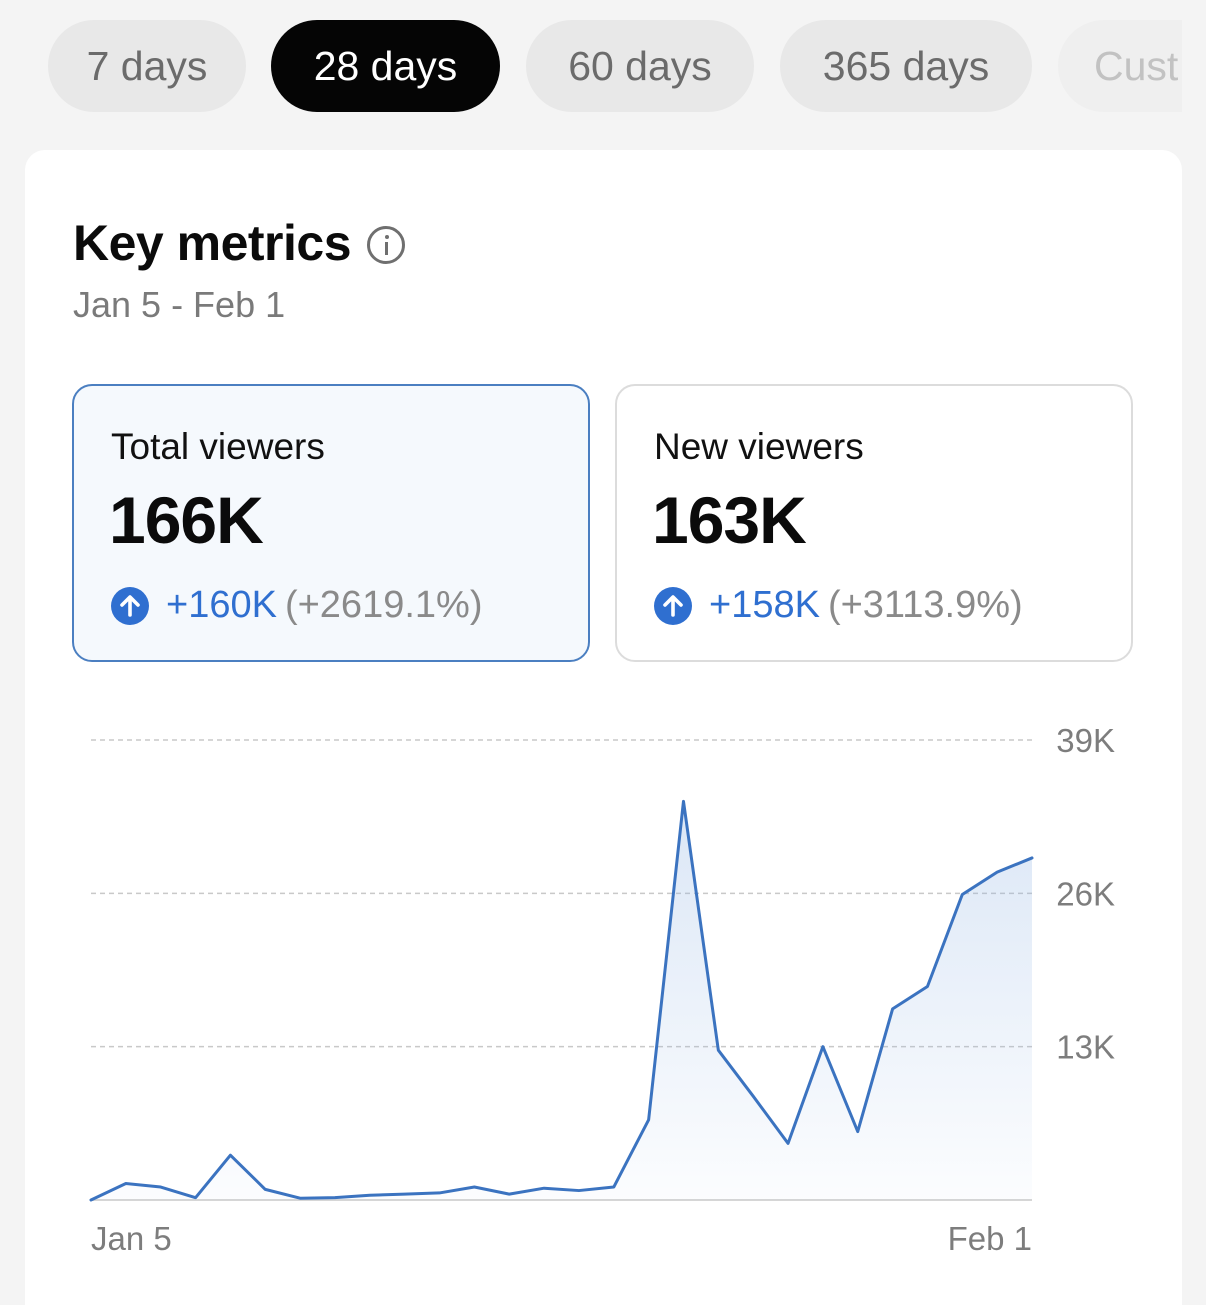 The height and width of the screenshot is (1305, 1206). I want to click on date-range-label: Jan 5 - Feb 1, so click(179, 304).